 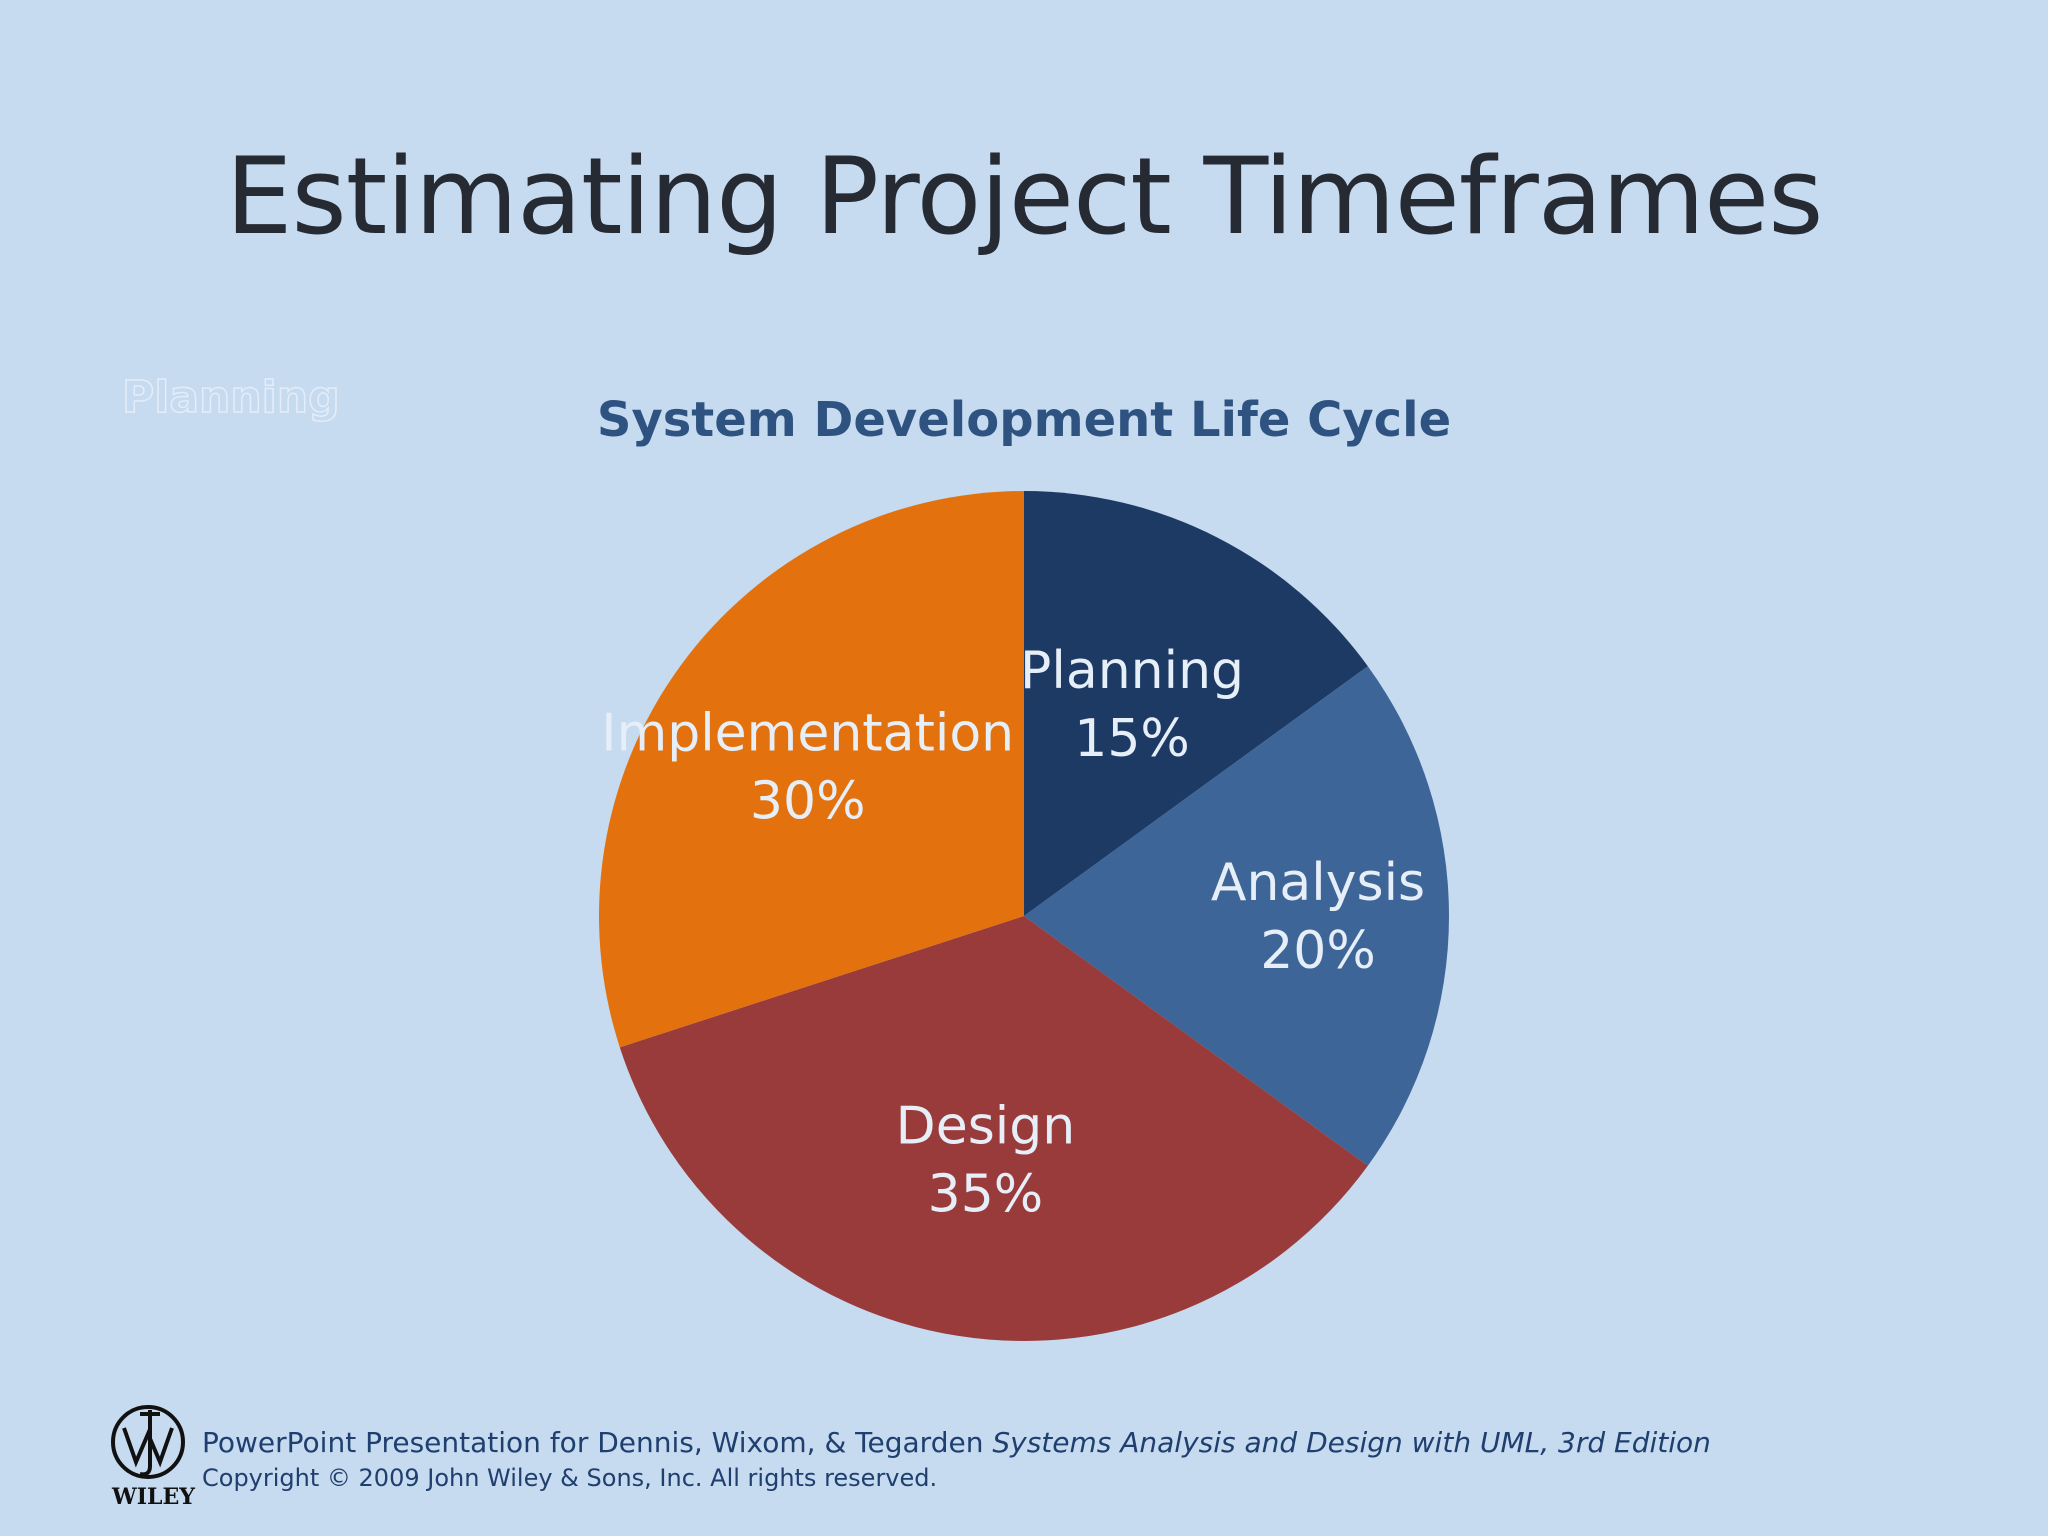 I want to click on pie-slice-implementation, so click(x=811, y=769).